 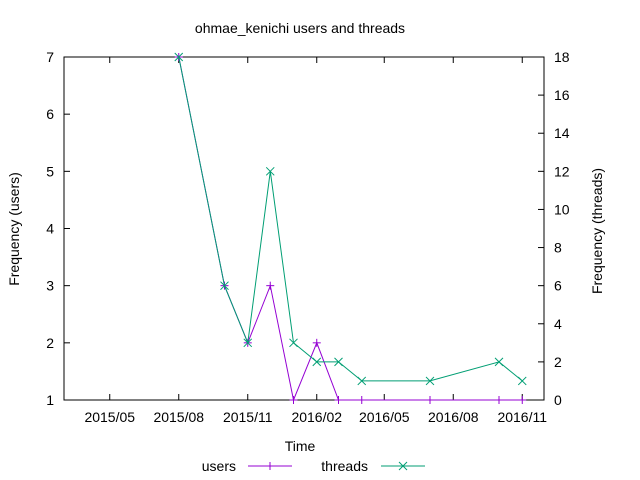 What do you see at coordinates (562, 171) in the screenshot?
I see `y2-tick-label: 12` at bounding box center [562, 171].